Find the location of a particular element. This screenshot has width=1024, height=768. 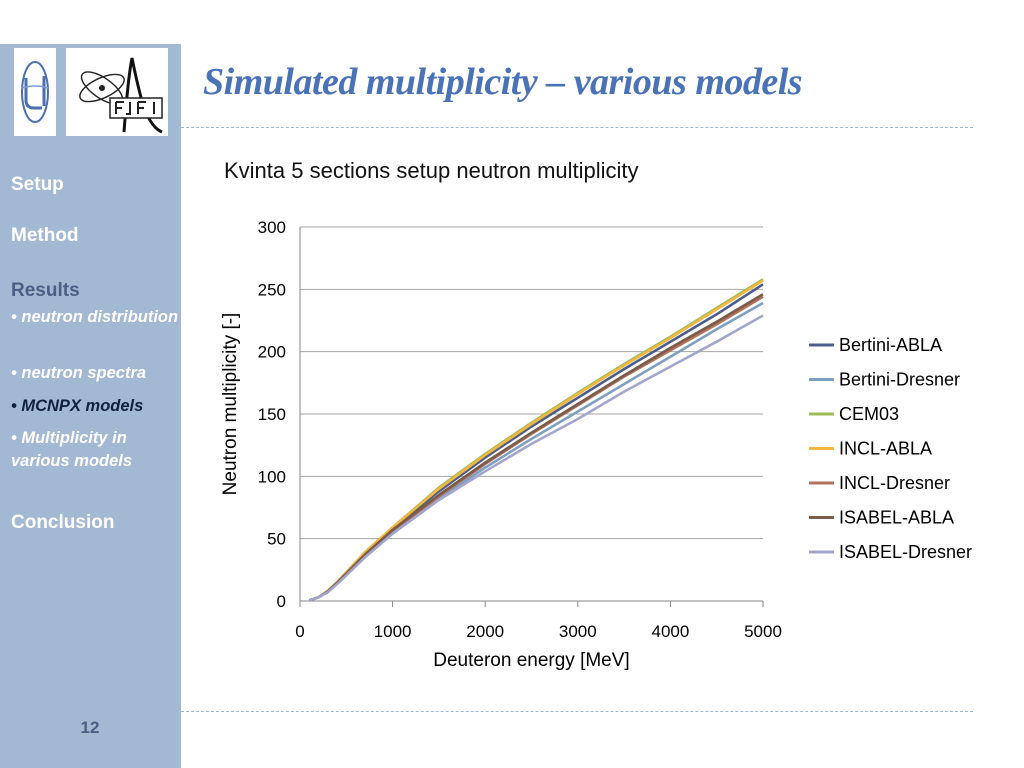

page-number: 12 is located at coordinates (90, 727).